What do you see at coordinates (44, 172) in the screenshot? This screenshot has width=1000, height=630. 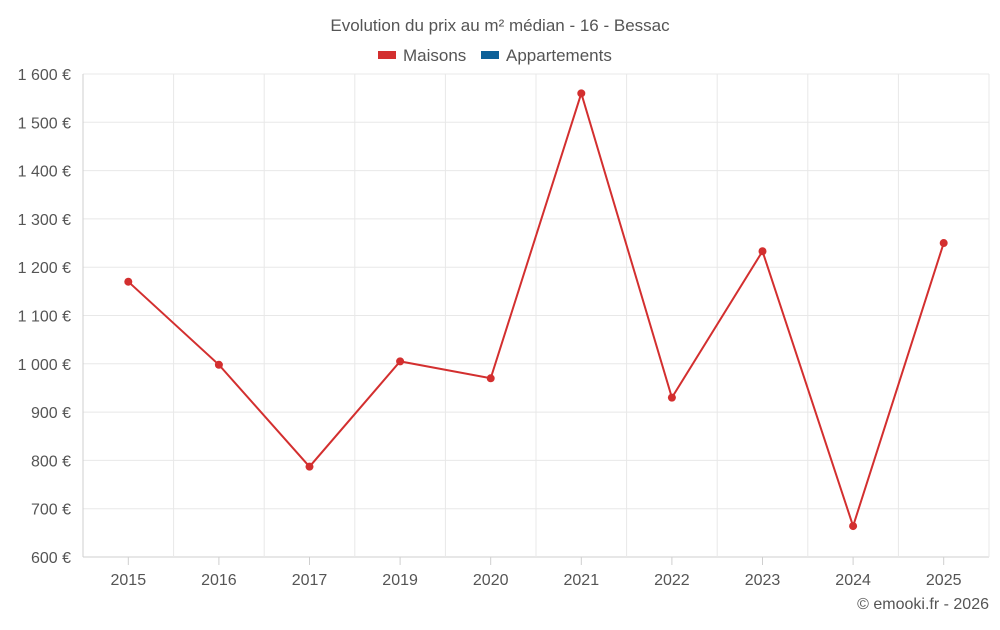 I see `y-tick-label: 1 400 €` at bounding box center [44, 172].